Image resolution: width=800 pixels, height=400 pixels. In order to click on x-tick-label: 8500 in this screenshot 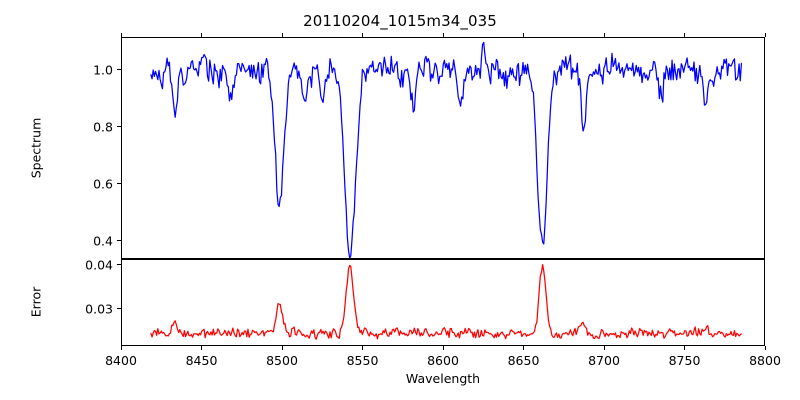, I will do `click(282, 360)`.